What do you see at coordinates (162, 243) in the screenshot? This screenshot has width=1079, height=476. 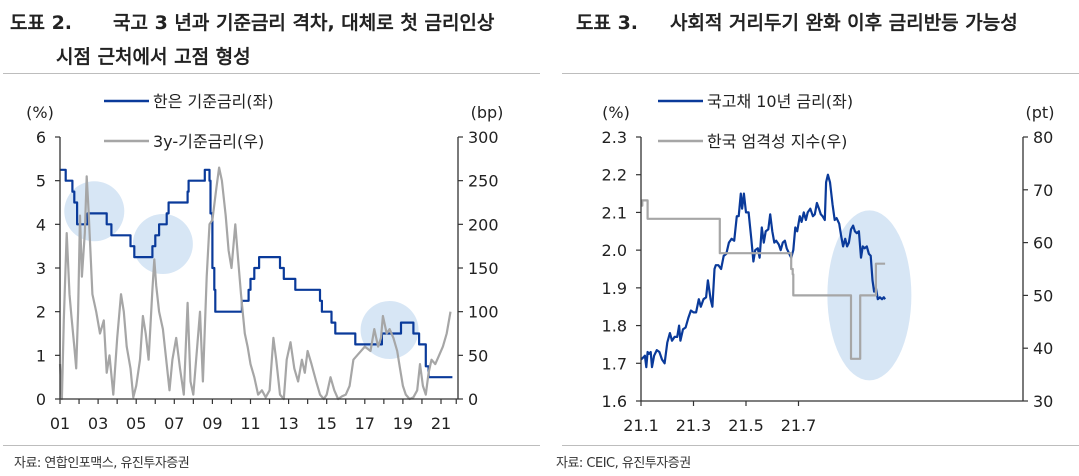 I see `highlight-marker` at bounding box center [162, 243].